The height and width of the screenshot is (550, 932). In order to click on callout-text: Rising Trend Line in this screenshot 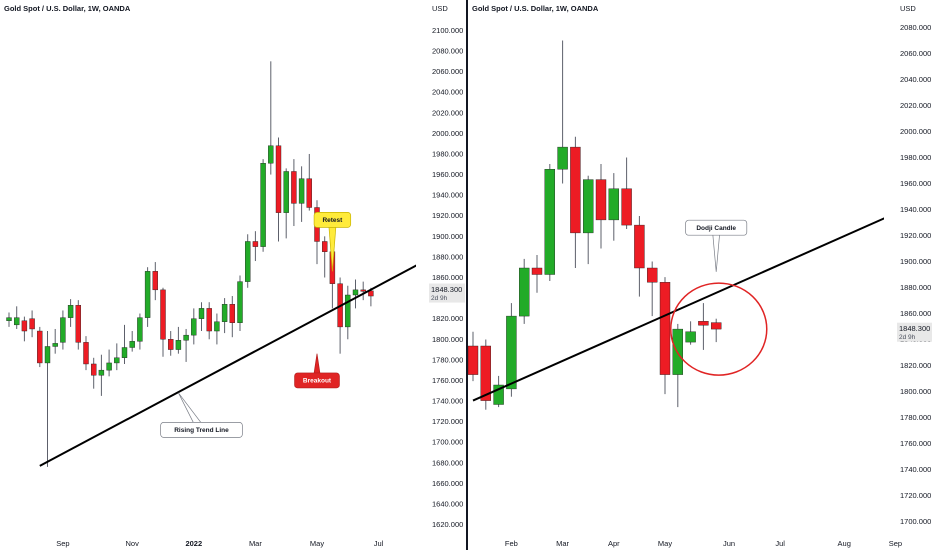, I will do `click(201, 430)`.